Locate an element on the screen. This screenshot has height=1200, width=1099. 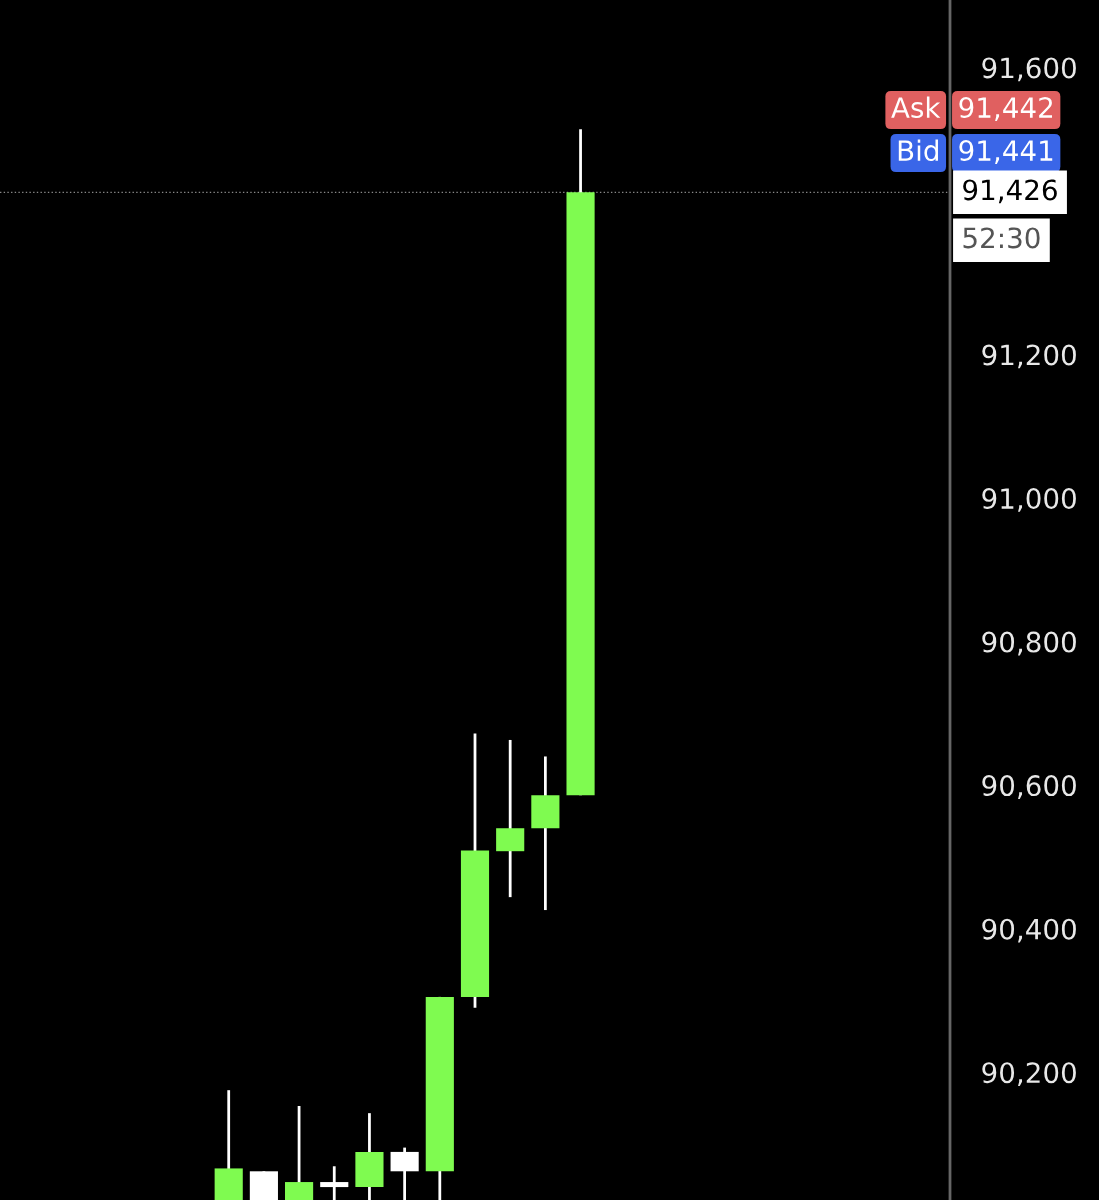
annotation: Bid is located at coordinates (918, 150).